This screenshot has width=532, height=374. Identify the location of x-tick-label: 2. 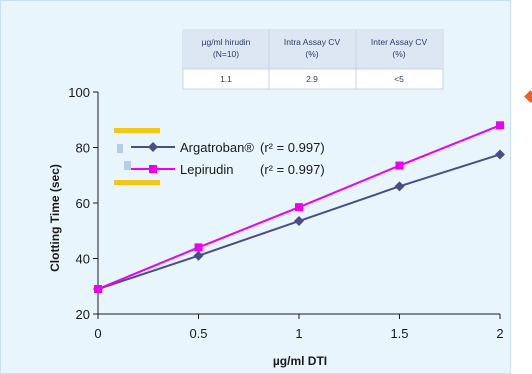
(499, 333).